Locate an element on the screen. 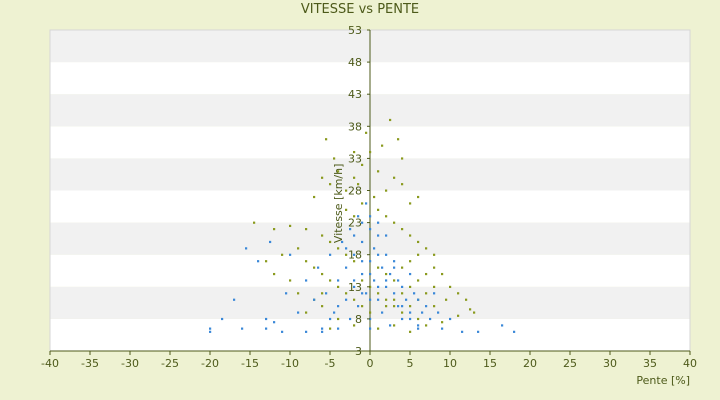 The height and width of the screenshot is (400, 720). y-tick-label: 48 is located at coordinates (355, 62).